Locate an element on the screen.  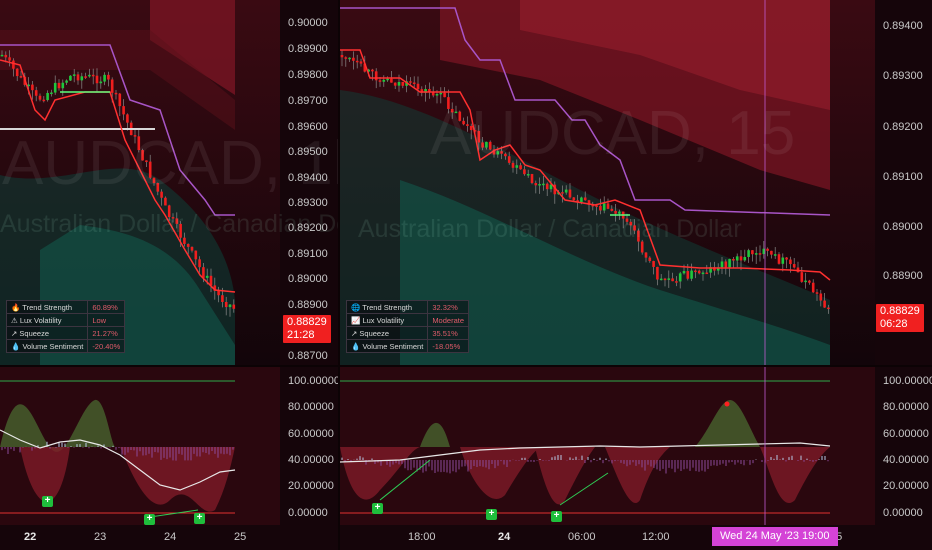
crosshair-time-label: Wed 24 May '23 19:00 is located at coordinates (775, 536).